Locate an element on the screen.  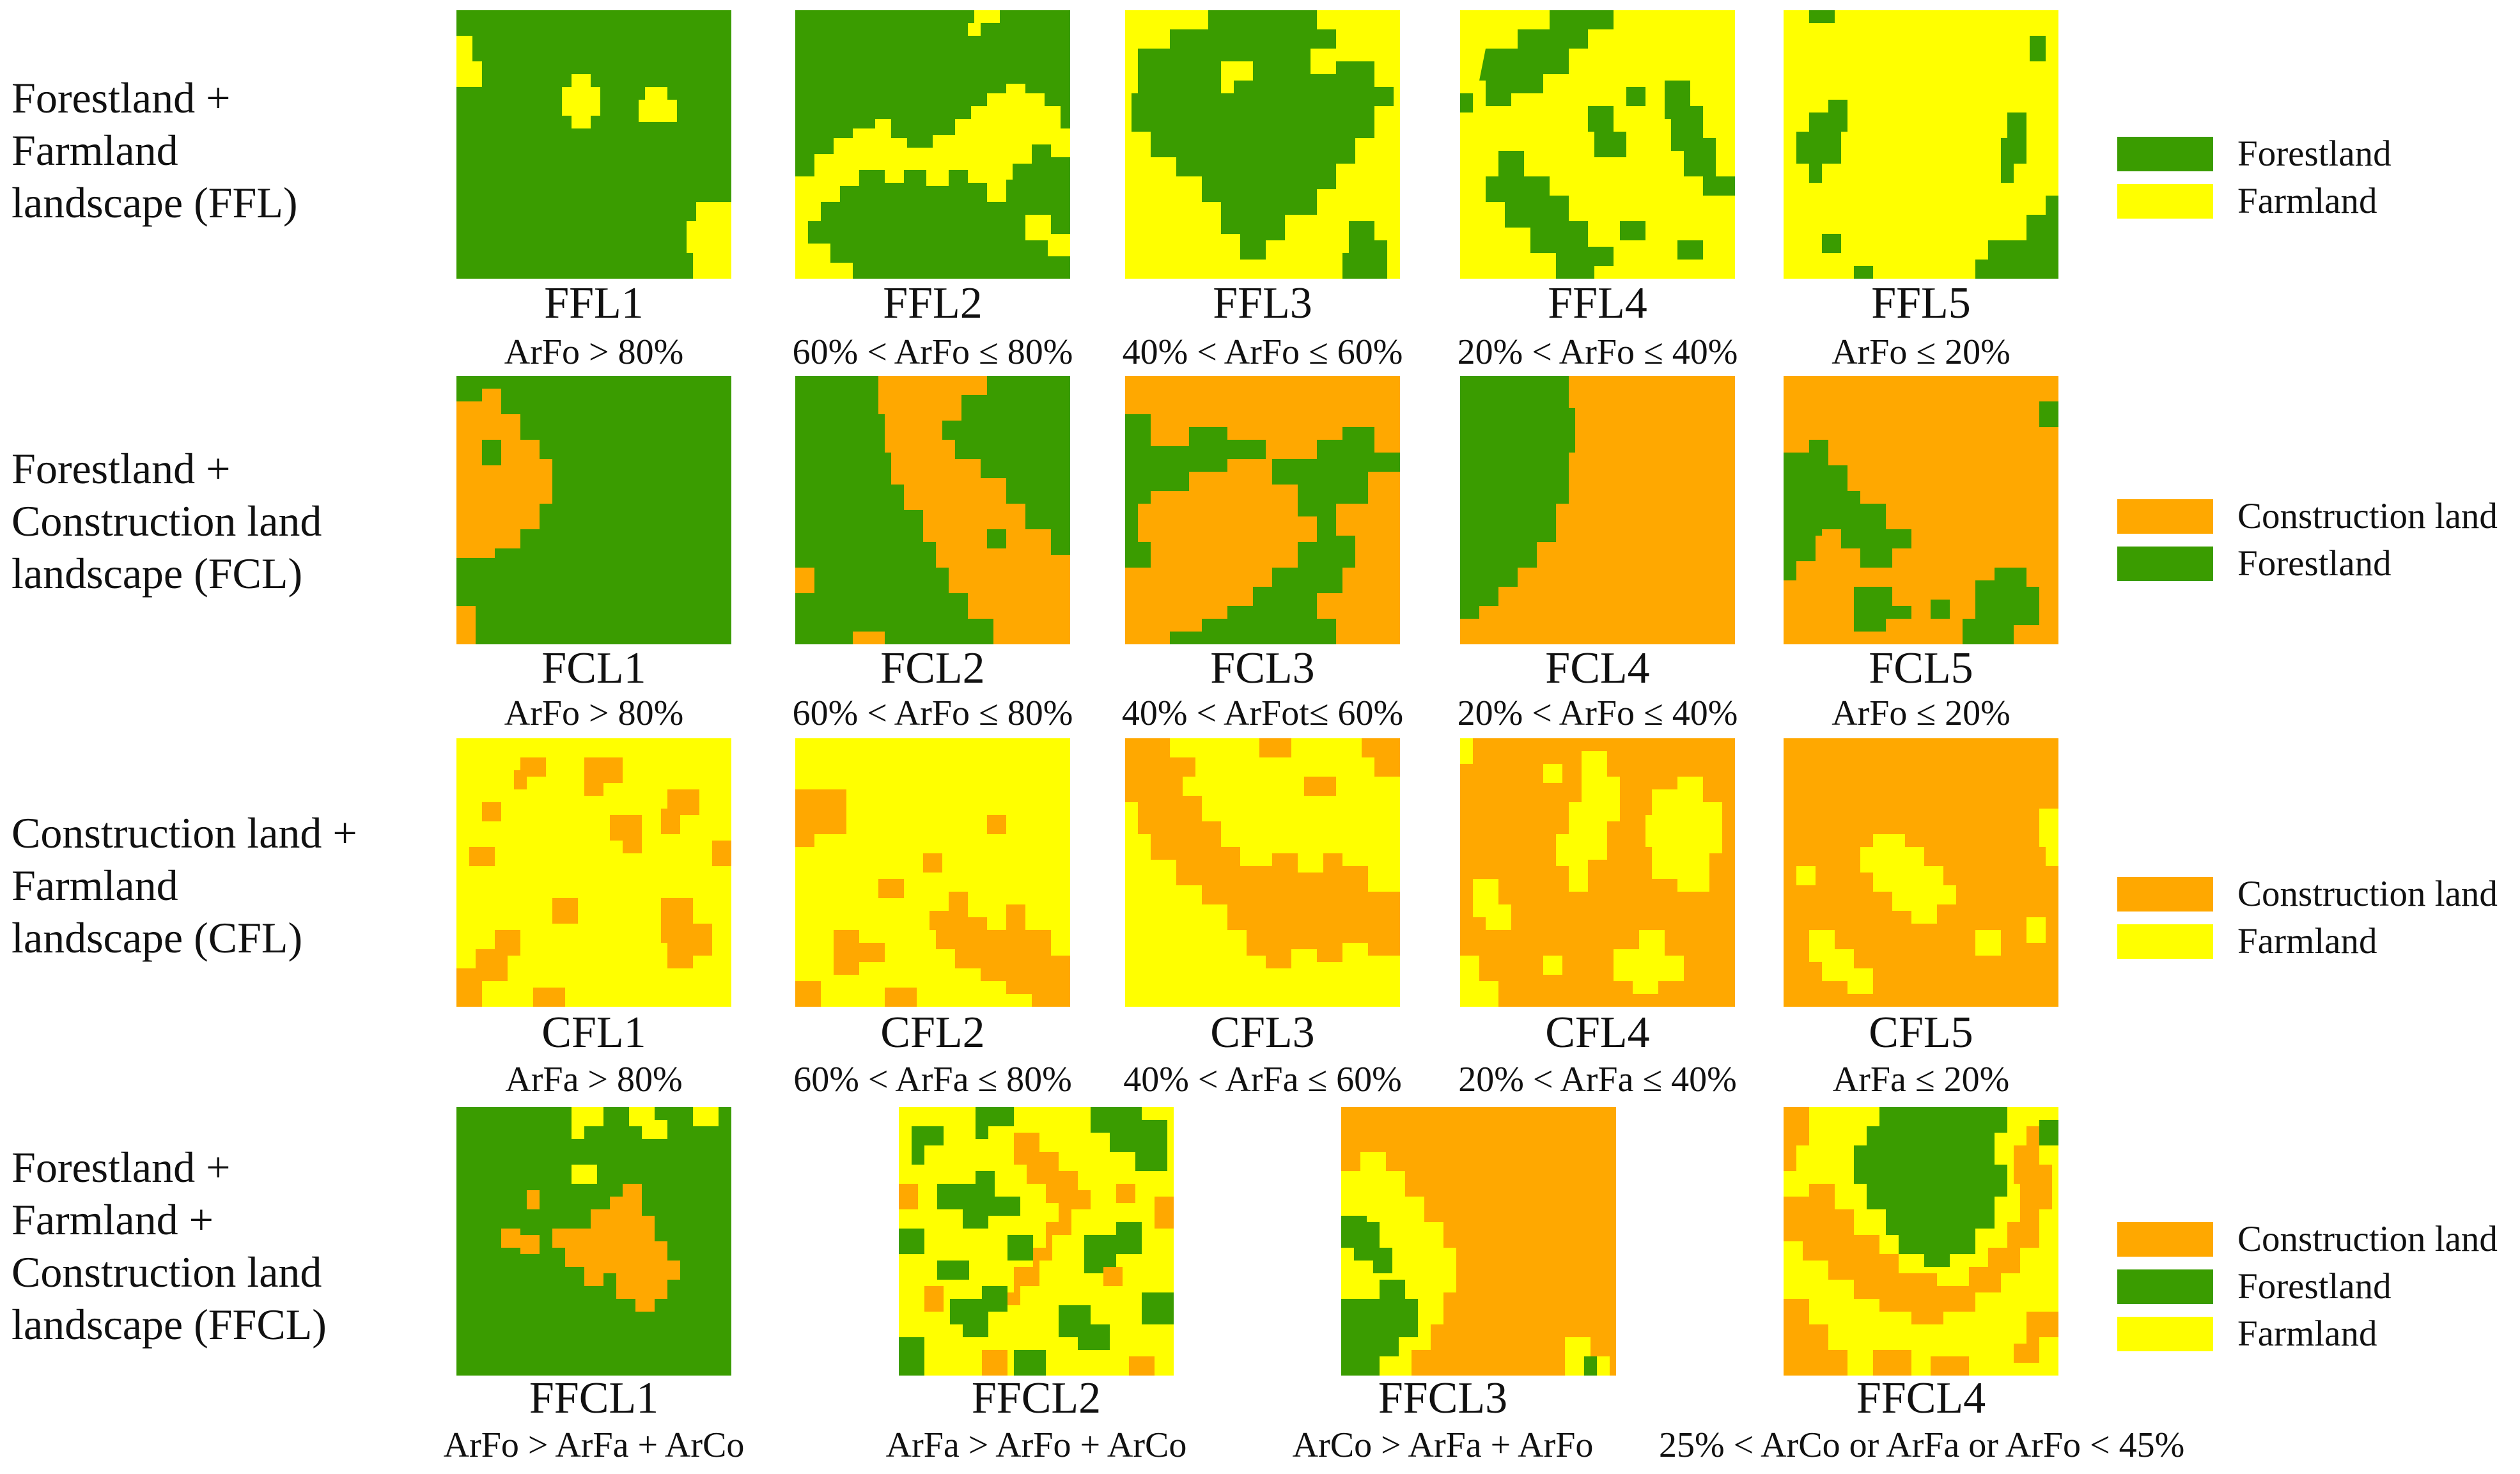
tile-ffl4 is located at coordinates (1597, 144).